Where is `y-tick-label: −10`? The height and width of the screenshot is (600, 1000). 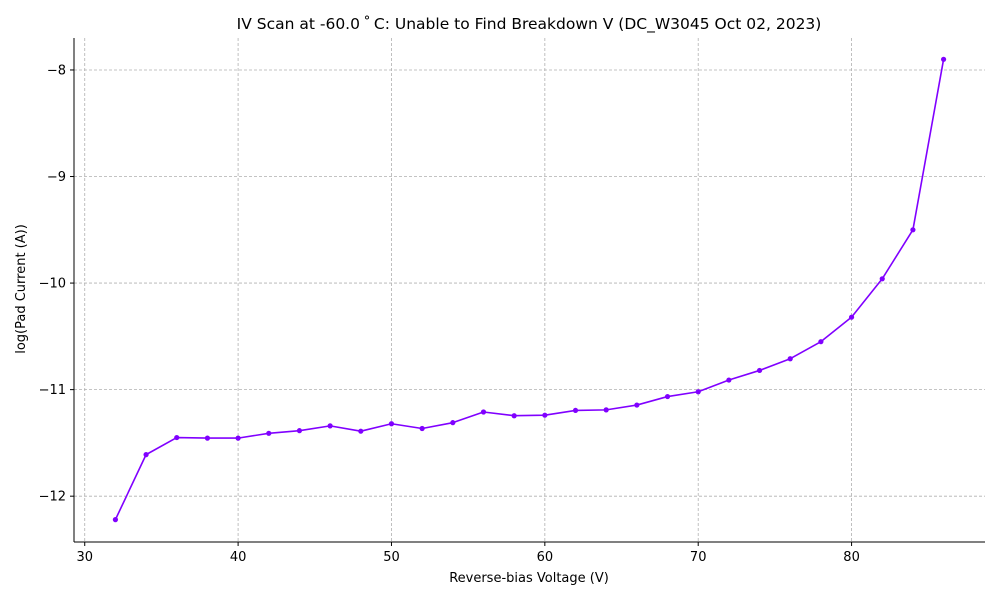
y-tick-label: −10 is located at coordinates (52, 284).